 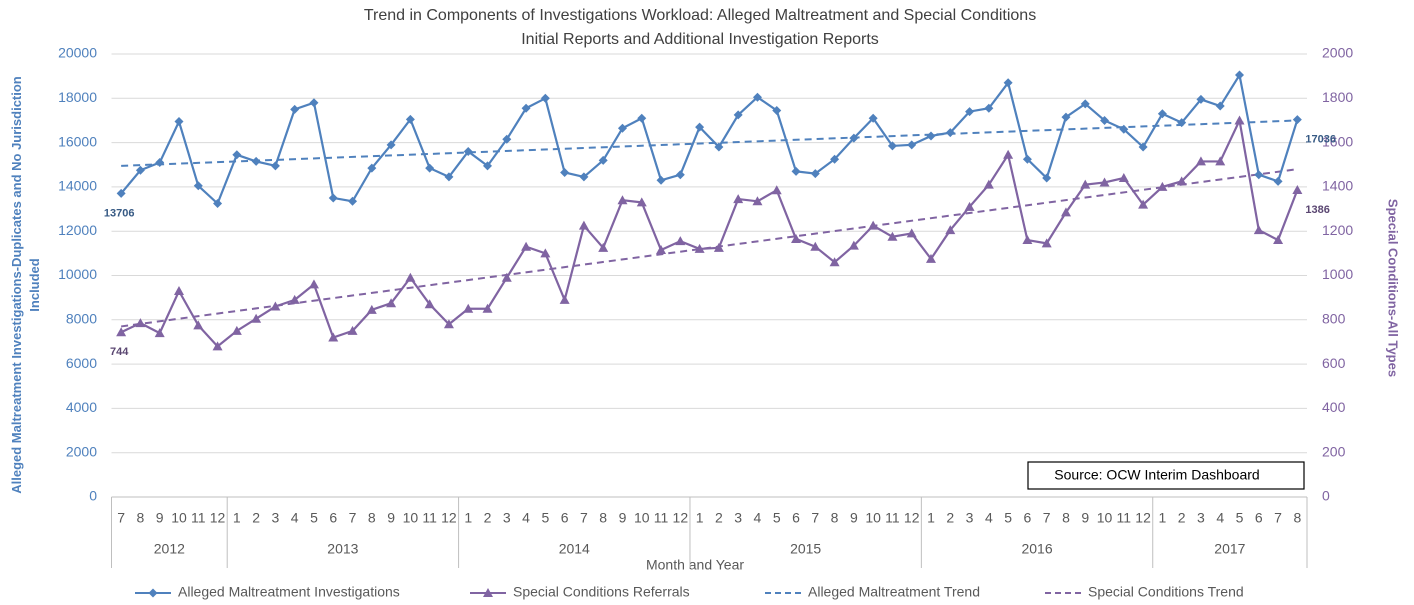 What do you see at coordinates (1320, 140) in the screenshot?
I see `data-label: 17036` at bounding box center [1320, 140].